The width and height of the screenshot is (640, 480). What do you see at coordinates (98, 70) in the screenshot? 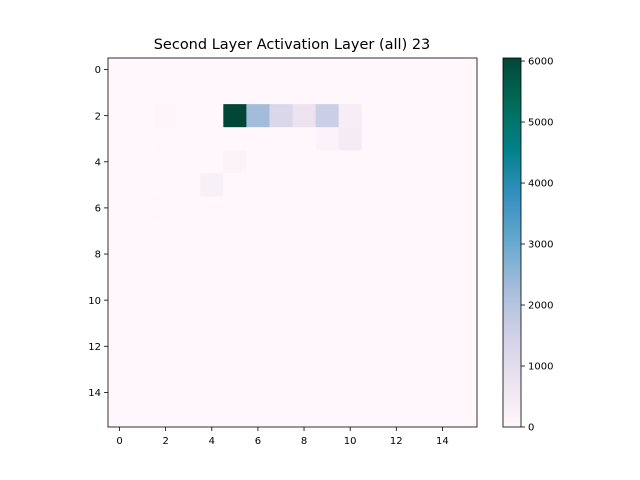
I see `y-tick-label: 0` at bounding box center [98, 70].